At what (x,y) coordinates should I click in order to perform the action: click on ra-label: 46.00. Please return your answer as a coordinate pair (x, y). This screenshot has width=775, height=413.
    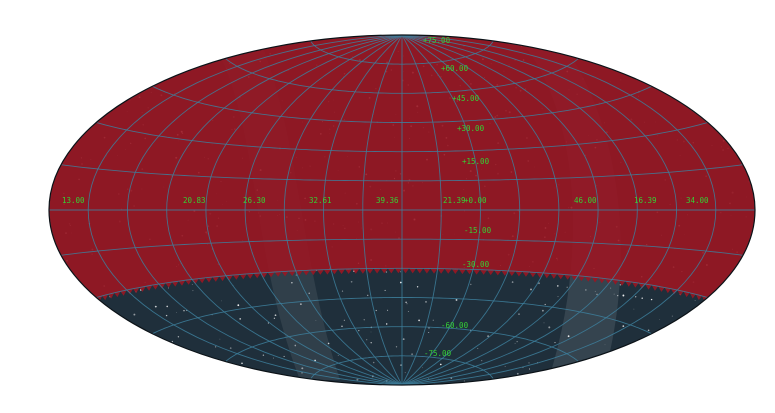
    Looking at the image, I should click on (585, 200).